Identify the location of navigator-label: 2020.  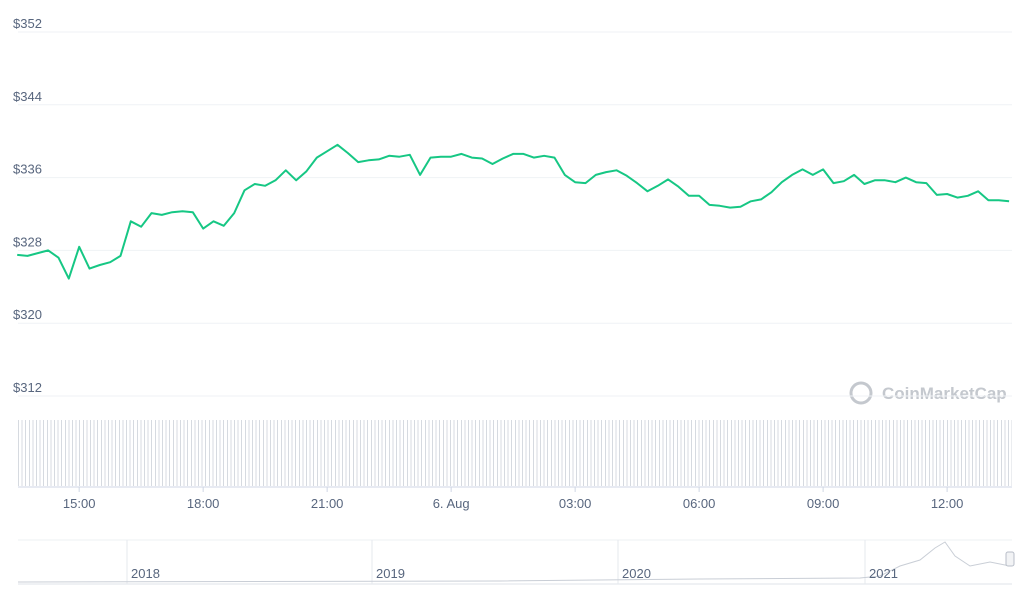
(636, 573).